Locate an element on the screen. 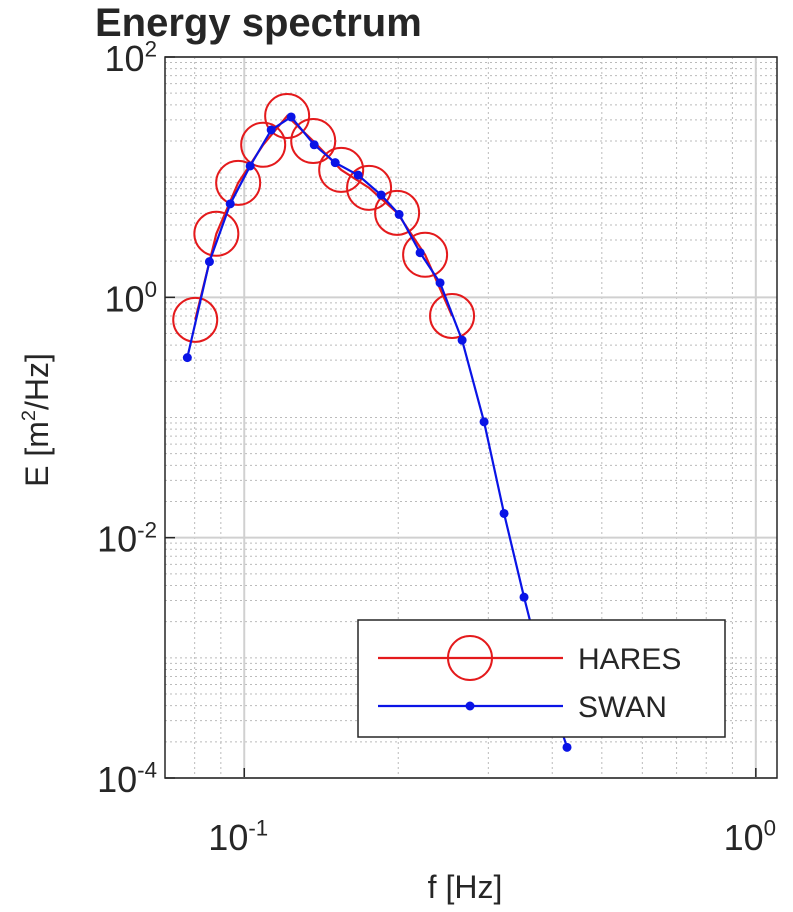 This screenshot has width=793, height=912. y-tick-label: 10⁻² is located at coordinates (127, 538).